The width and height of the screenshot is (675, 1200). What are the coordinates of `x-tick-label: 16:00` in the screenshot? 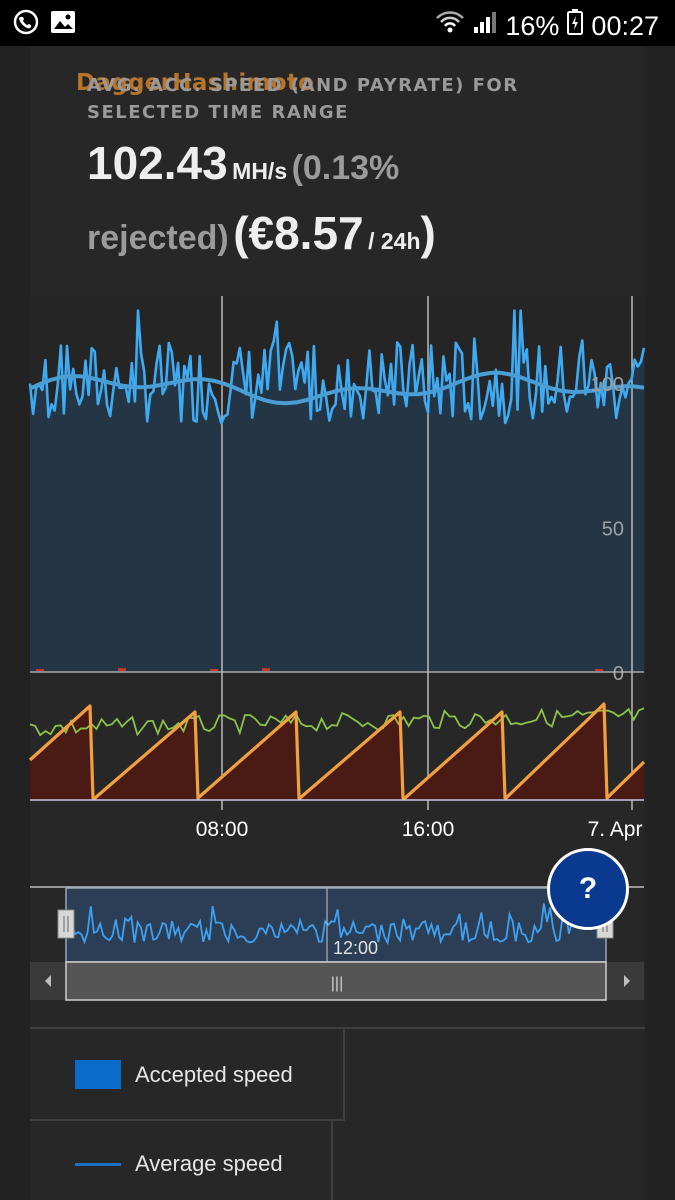 It's located at (428, 829).